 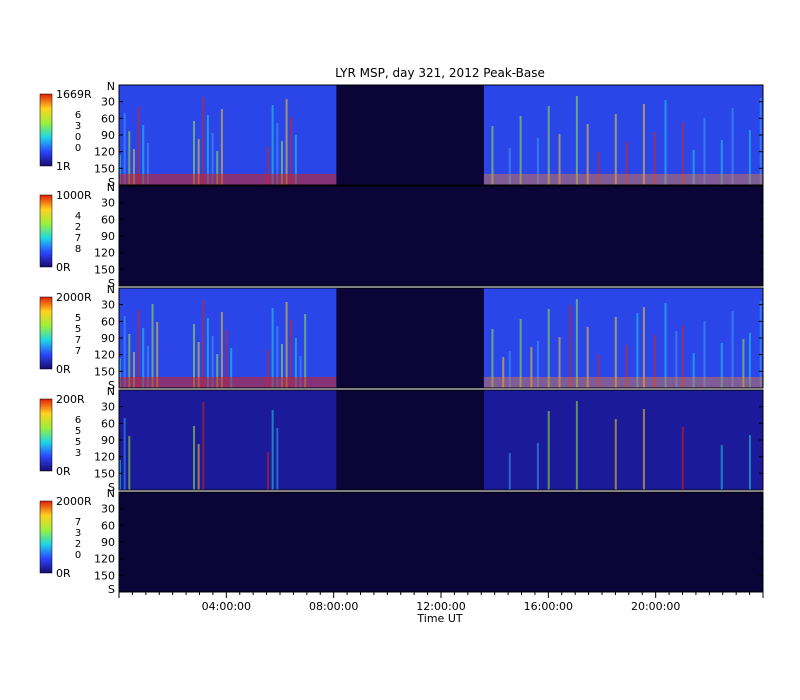 I want to click on x-tick-label: 20:00:00, so click(x=655, y=606).